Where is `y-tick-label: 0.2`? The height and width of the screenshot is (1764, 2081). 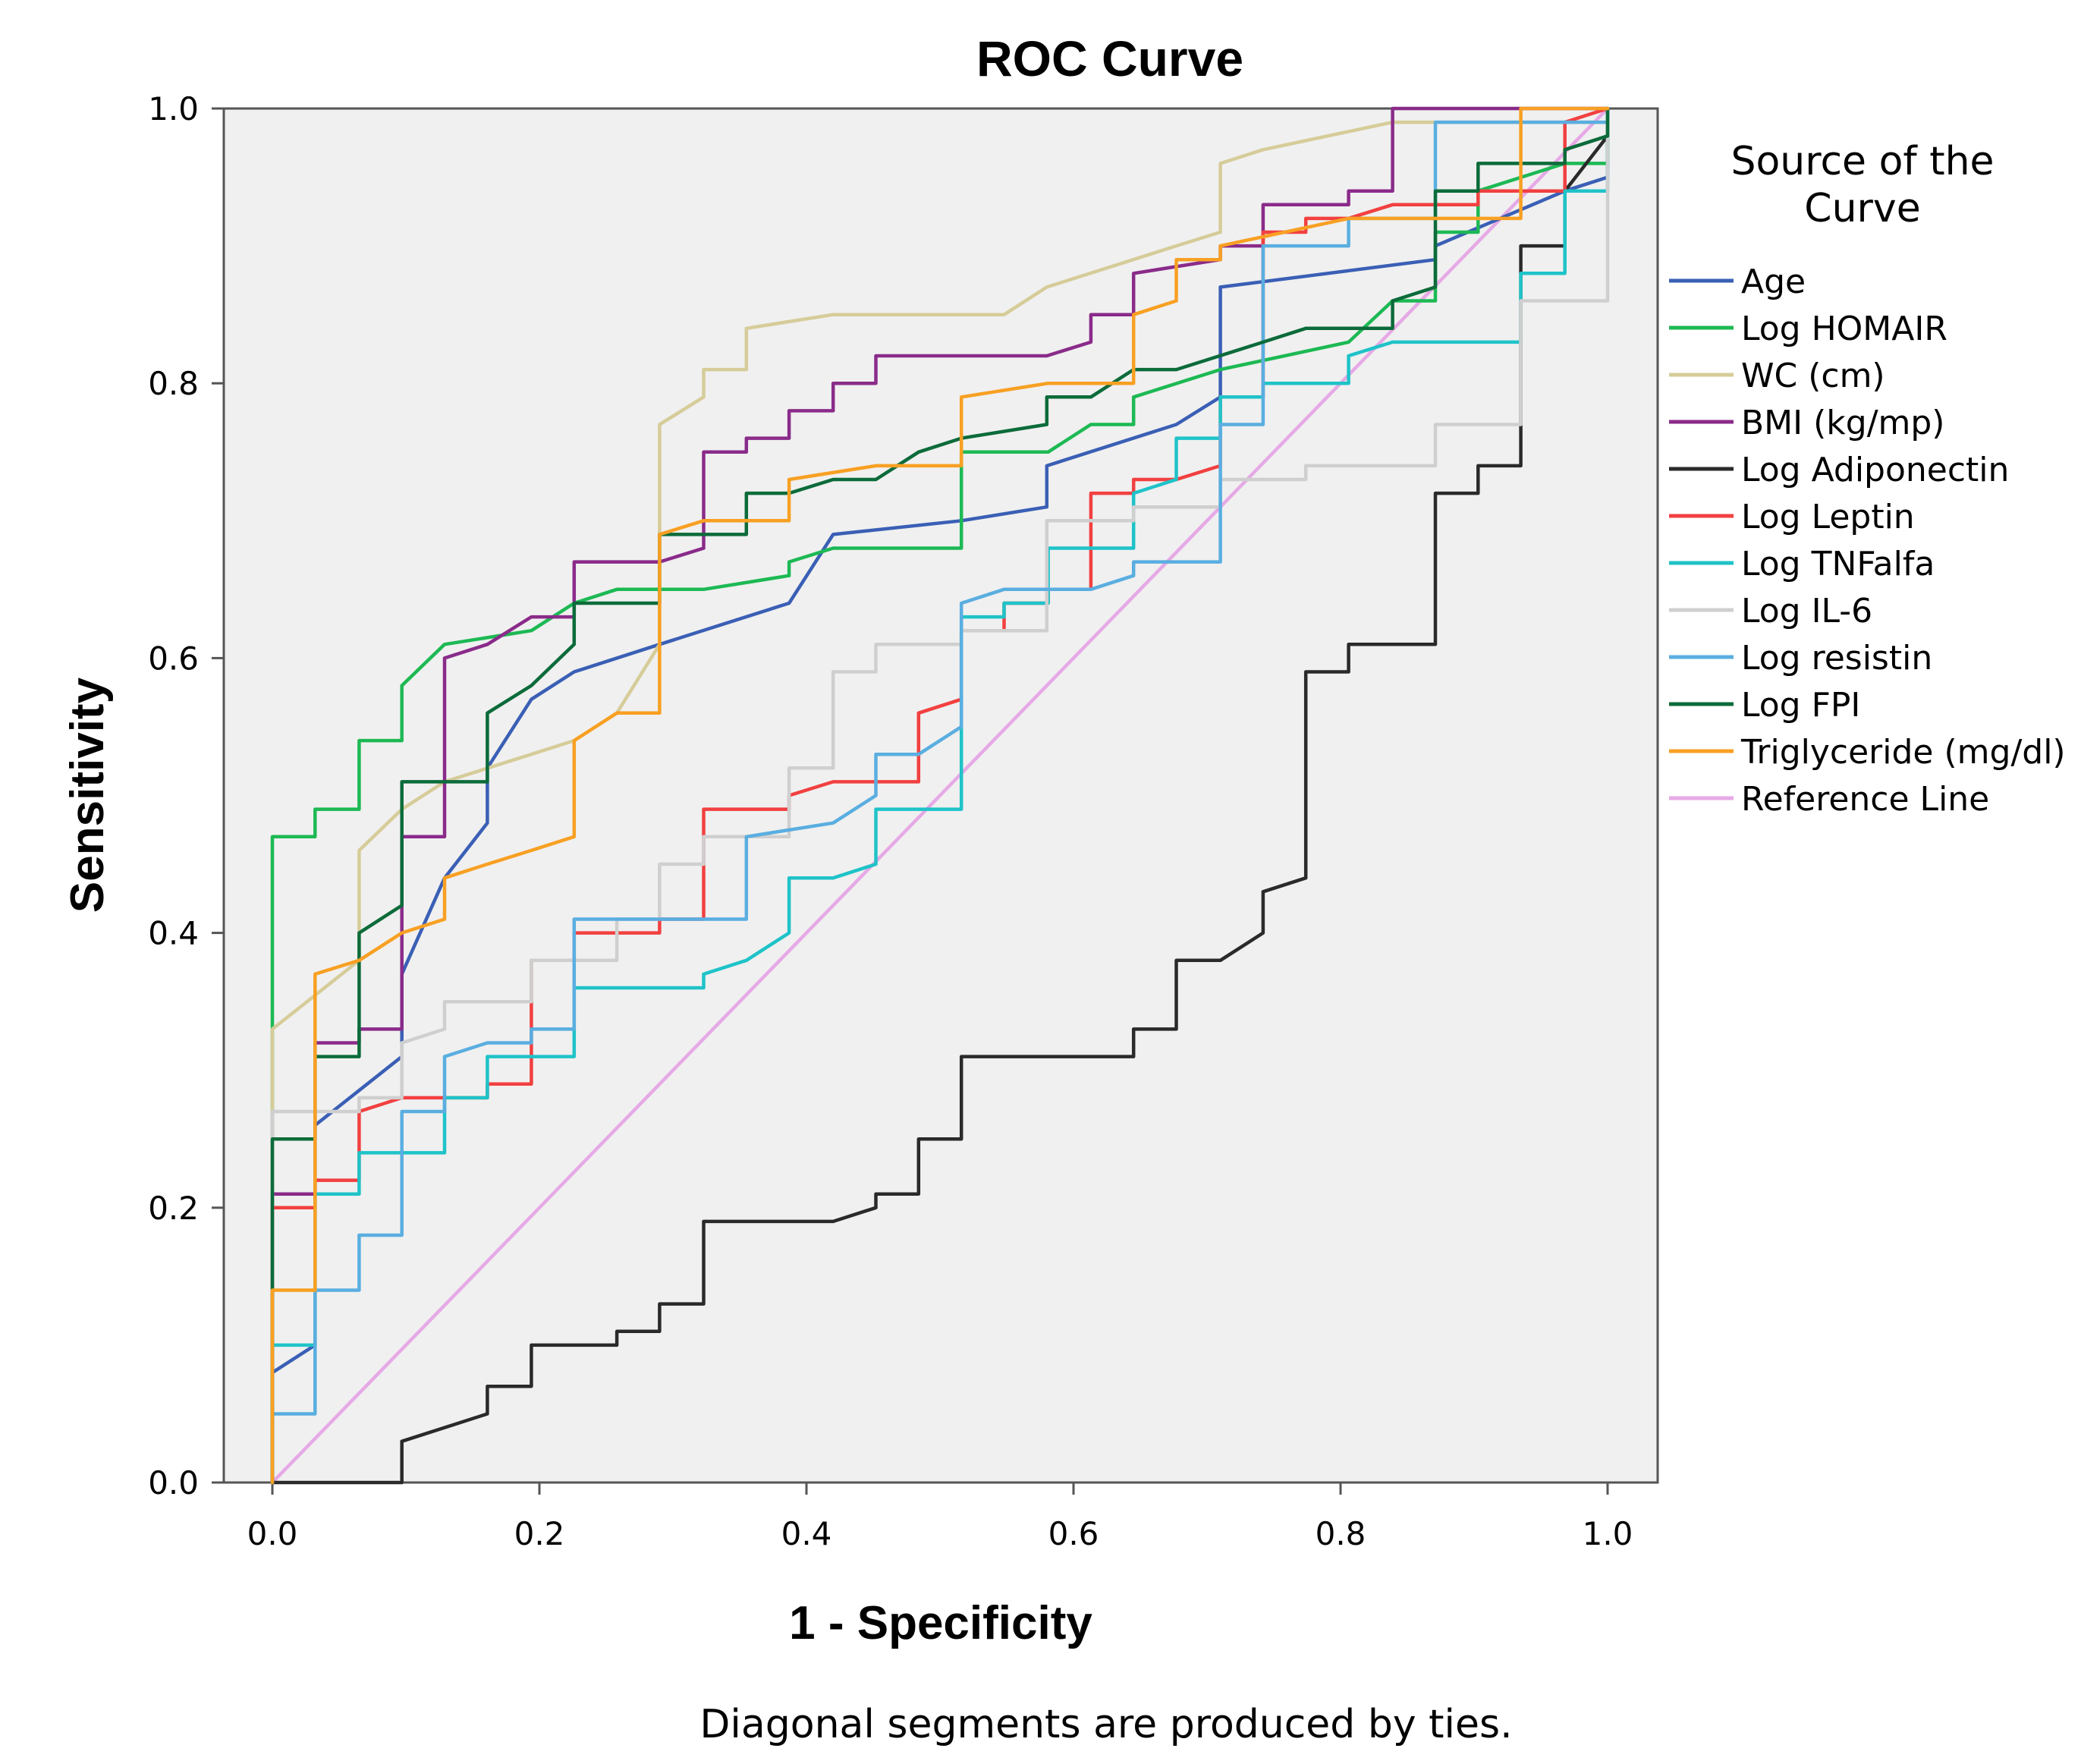
y-tick-label: 0.2 is located at coordinates (173, 1208).